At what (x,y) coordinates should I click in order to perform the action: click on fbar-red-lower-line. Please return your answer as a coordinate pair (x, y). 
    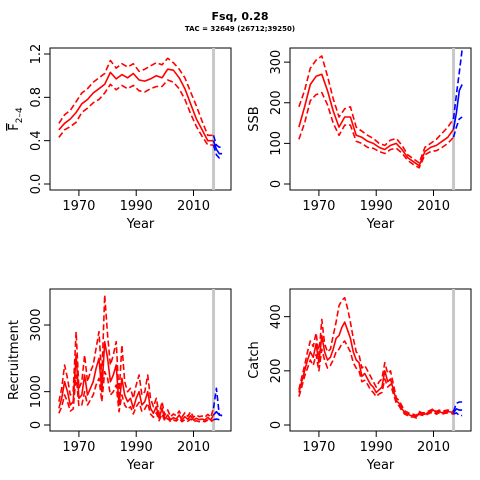
    Looking at the image, I should click on (136, 112).